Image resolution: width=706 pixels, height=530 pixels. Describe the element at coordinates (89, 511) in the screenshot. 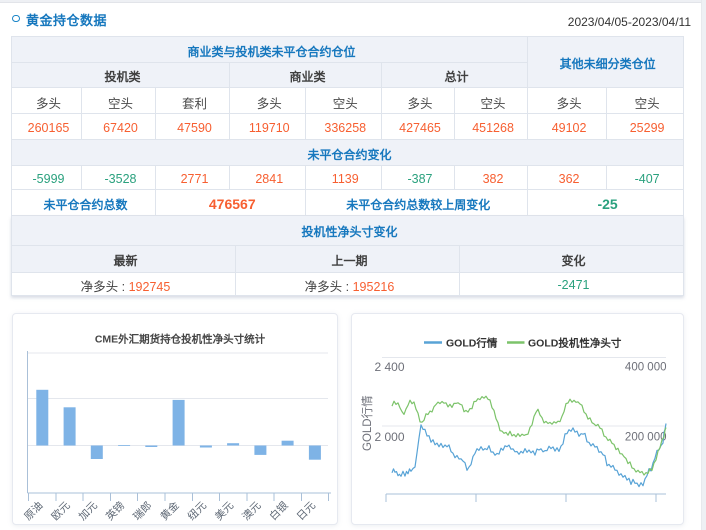

I see `svg-text: 加元` at that location.